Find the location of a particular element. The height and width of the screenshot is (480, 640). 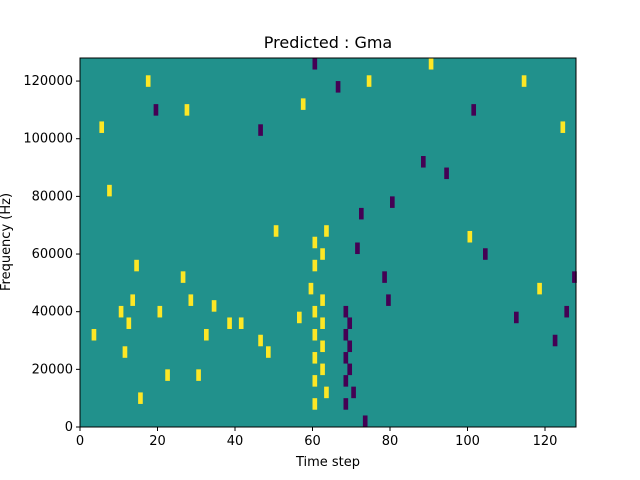

y-tick-label: 60000 is located at coordinates (52, 254).